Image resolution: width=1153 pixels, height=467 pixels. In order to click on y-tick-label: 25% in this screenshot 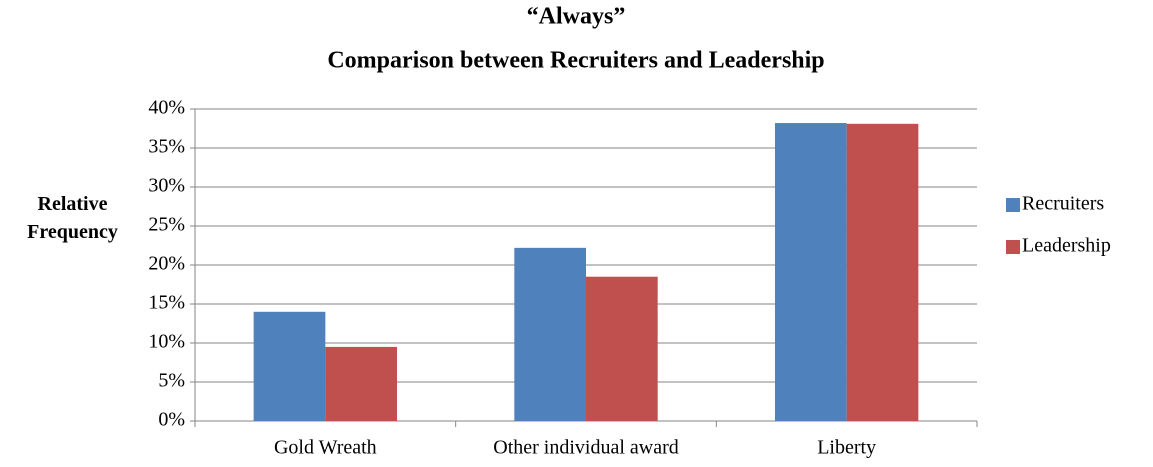, I will do `click(166, 225)`.